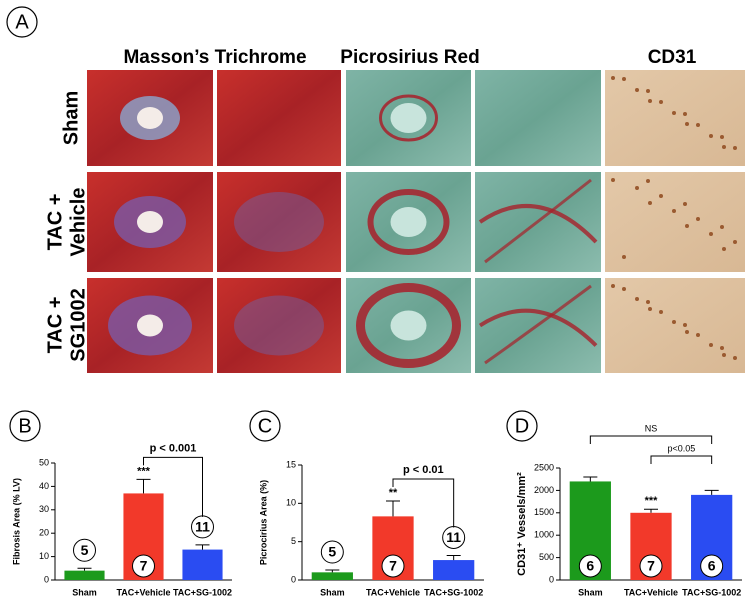 This screenshot has height=609, width=750. What do you see at coordinates (291, 464) in the screenshot?
I see `y-tick-label: 15` at bounding box center [291, 464].